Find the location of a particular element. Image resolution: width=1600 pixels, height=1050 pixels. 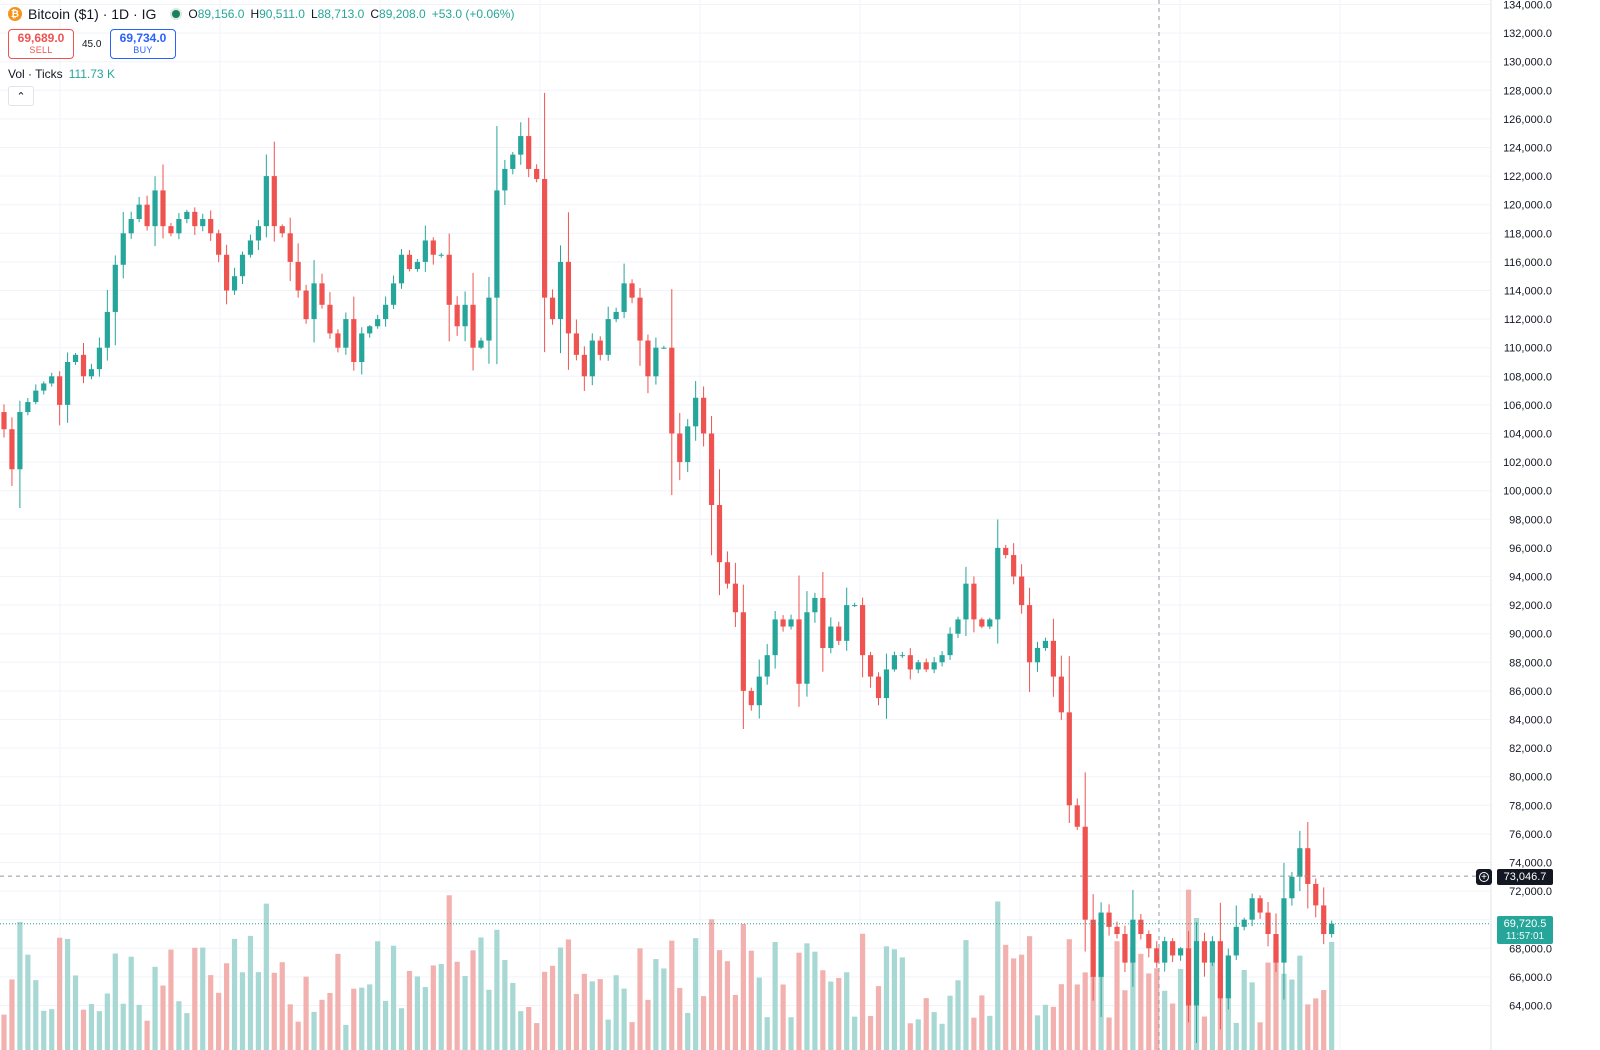

price-tick-label: 84,000.0 is located at coordinates (1530, 721).